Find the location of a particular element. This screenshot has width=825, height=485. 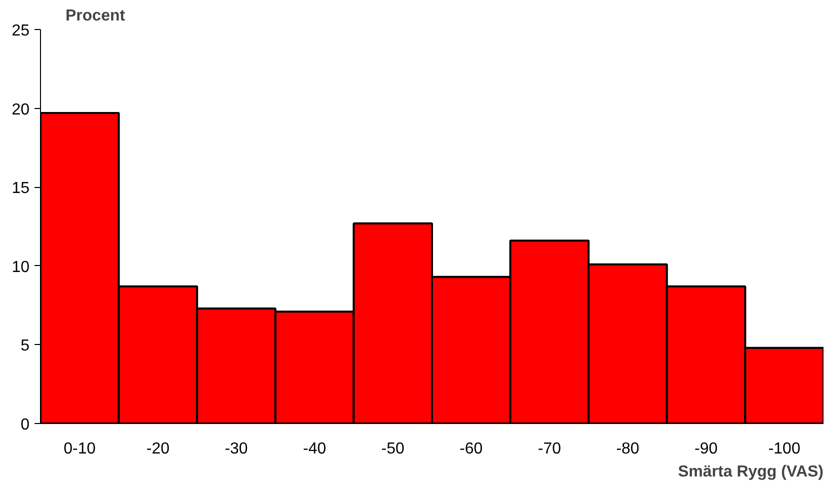

x-tick-label: -80 is located at coordinates (628, 449).